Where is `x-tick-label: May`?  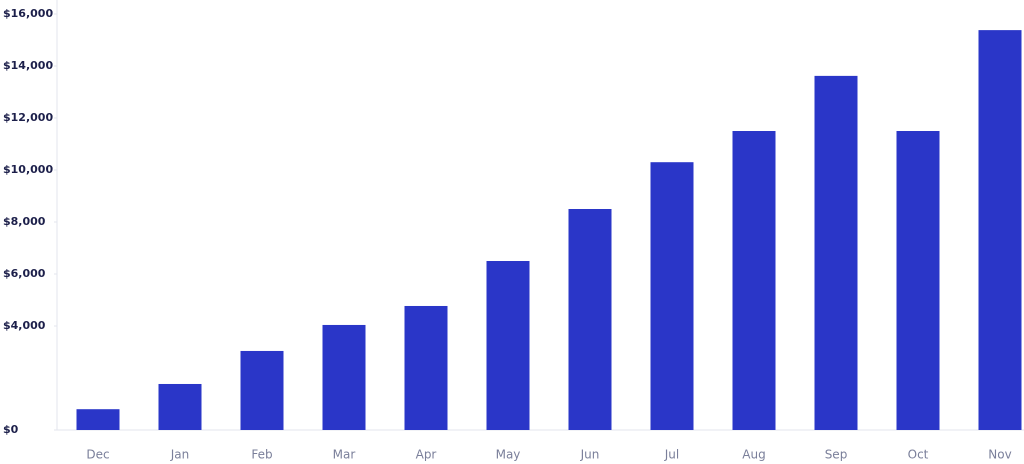
x-tick-label: May is located at coordinates (508, 455).